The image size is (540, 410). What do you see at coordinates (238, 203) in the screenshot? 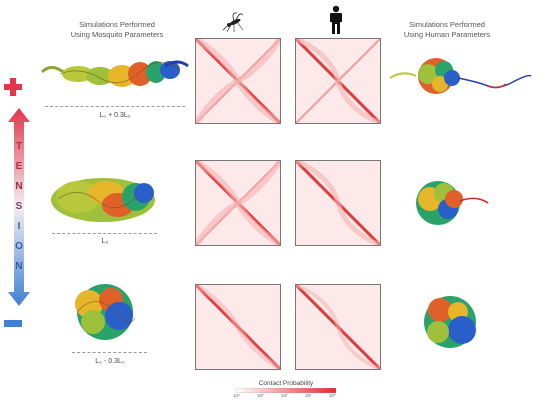
I see `contact-matrix-mosquito-relaxed` at bounding box center [238, 203].